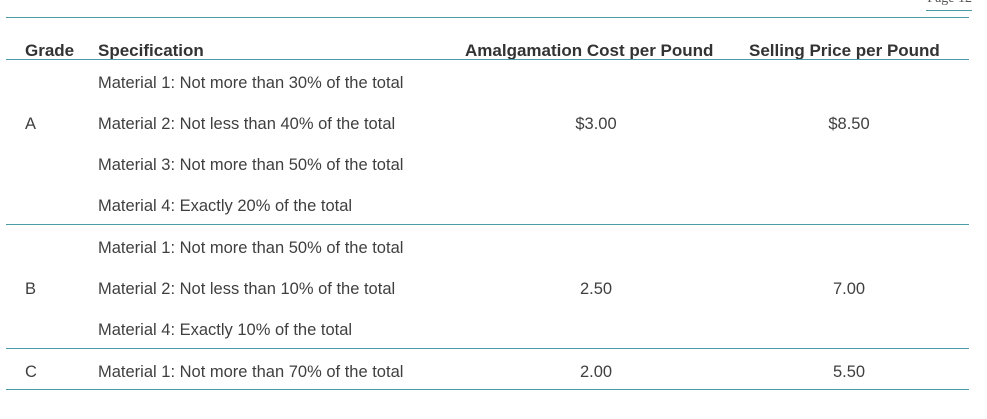 The width and height of the screenshot is (987, 419). What do you see at coordinates (31, 289) in the screenshot?
I see `grade-cell: B` at bounding box center [31, 289].